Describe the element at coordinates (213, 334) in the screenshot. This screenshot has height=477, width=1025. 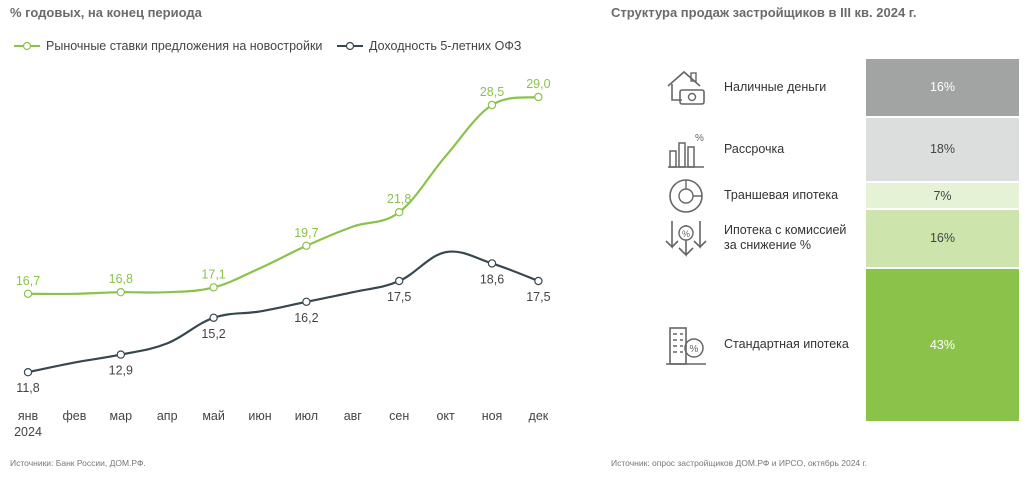
I see `ofz-label-4: 15,2` at that location.